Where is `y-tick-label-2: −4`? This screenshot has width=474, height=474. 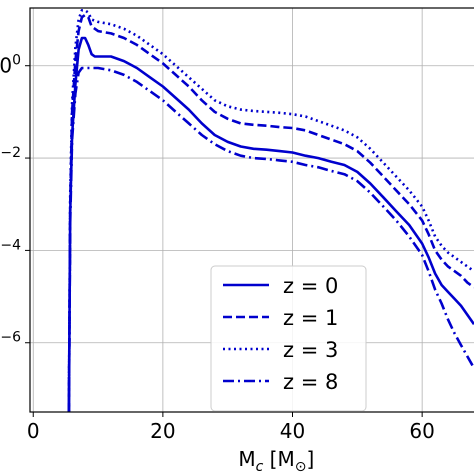 y-tick-label-2: −4 is located at coordinates (10, 245).